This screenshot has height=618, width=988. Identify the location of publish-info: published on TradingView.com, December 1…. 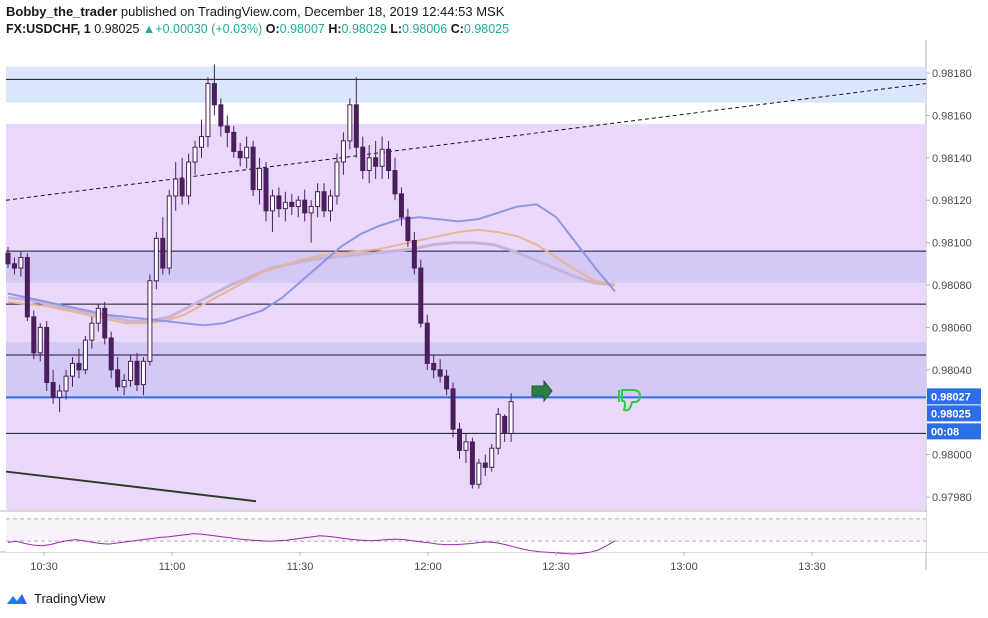
(312, 11).